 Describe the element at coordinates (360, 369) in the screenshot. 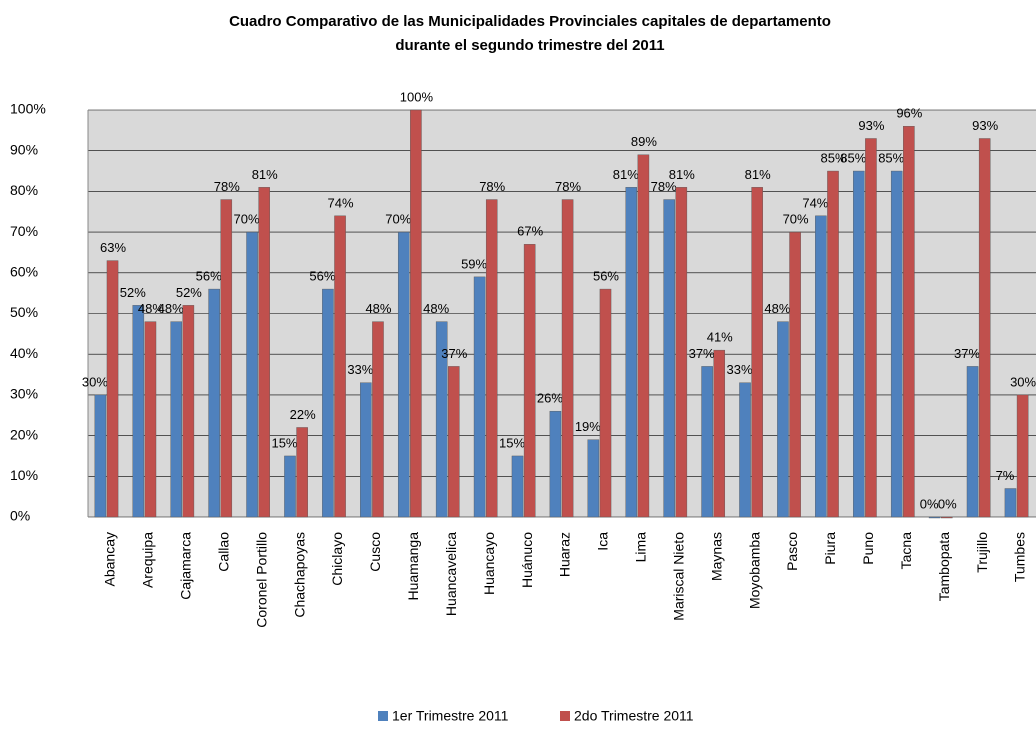

I see `value-label: 33%` at that location.